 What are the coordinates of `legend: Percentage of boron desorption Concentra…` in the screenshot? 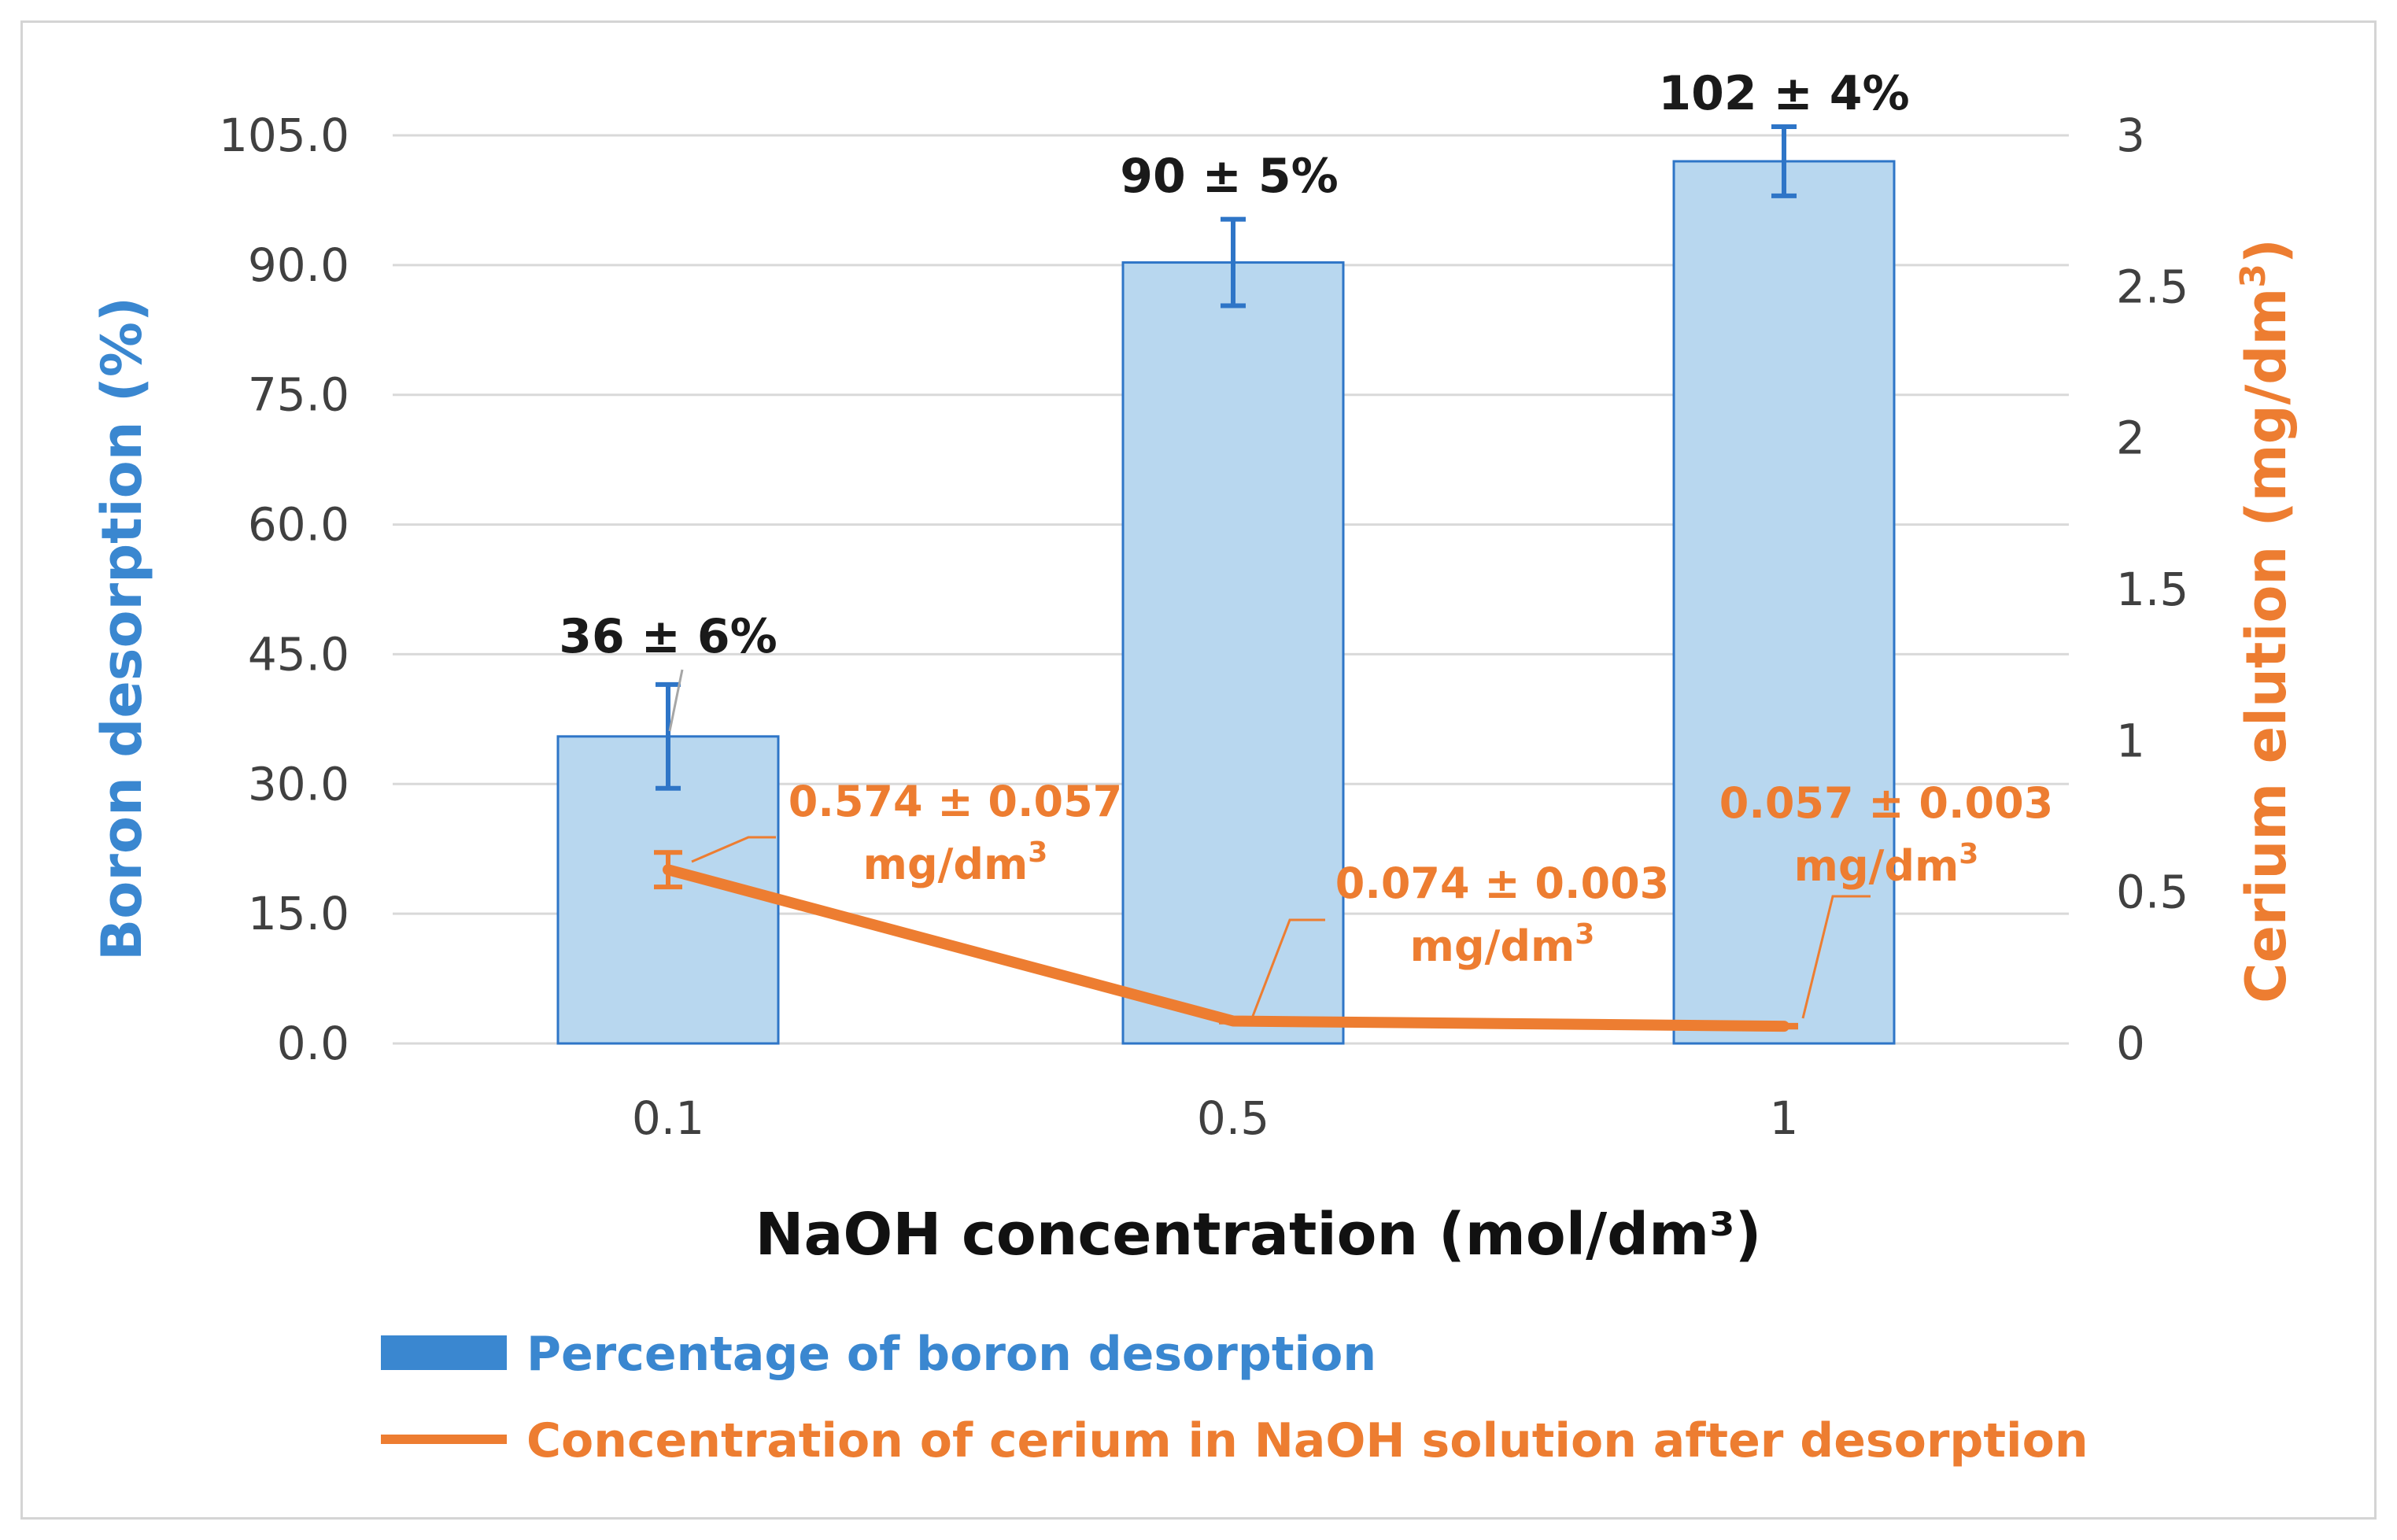 It's located at (1235, 1397).